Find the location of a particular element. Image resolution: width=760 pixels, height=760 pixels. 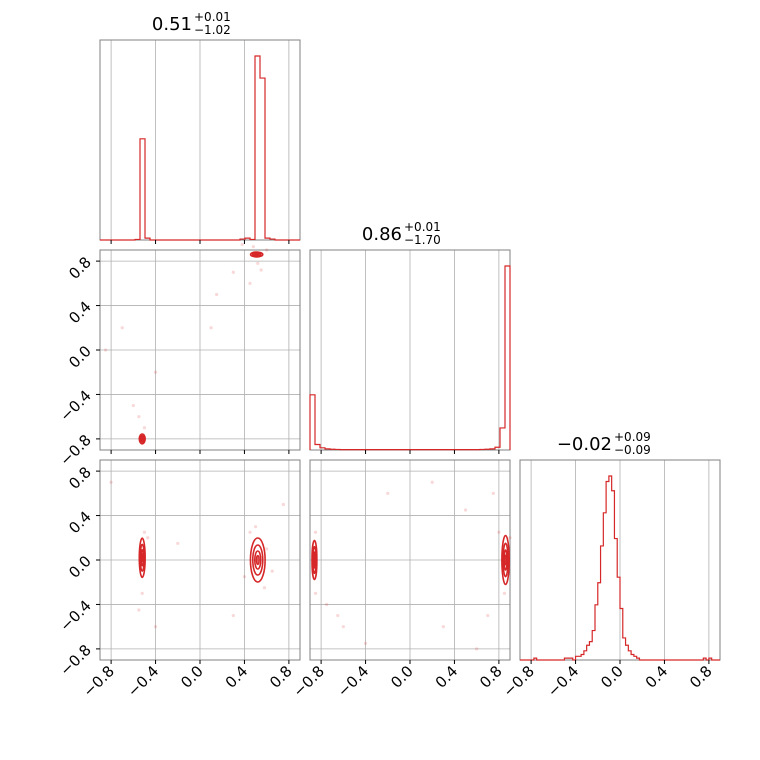

panel-title-minus: −0.09 is located at coordinates (632, 450).